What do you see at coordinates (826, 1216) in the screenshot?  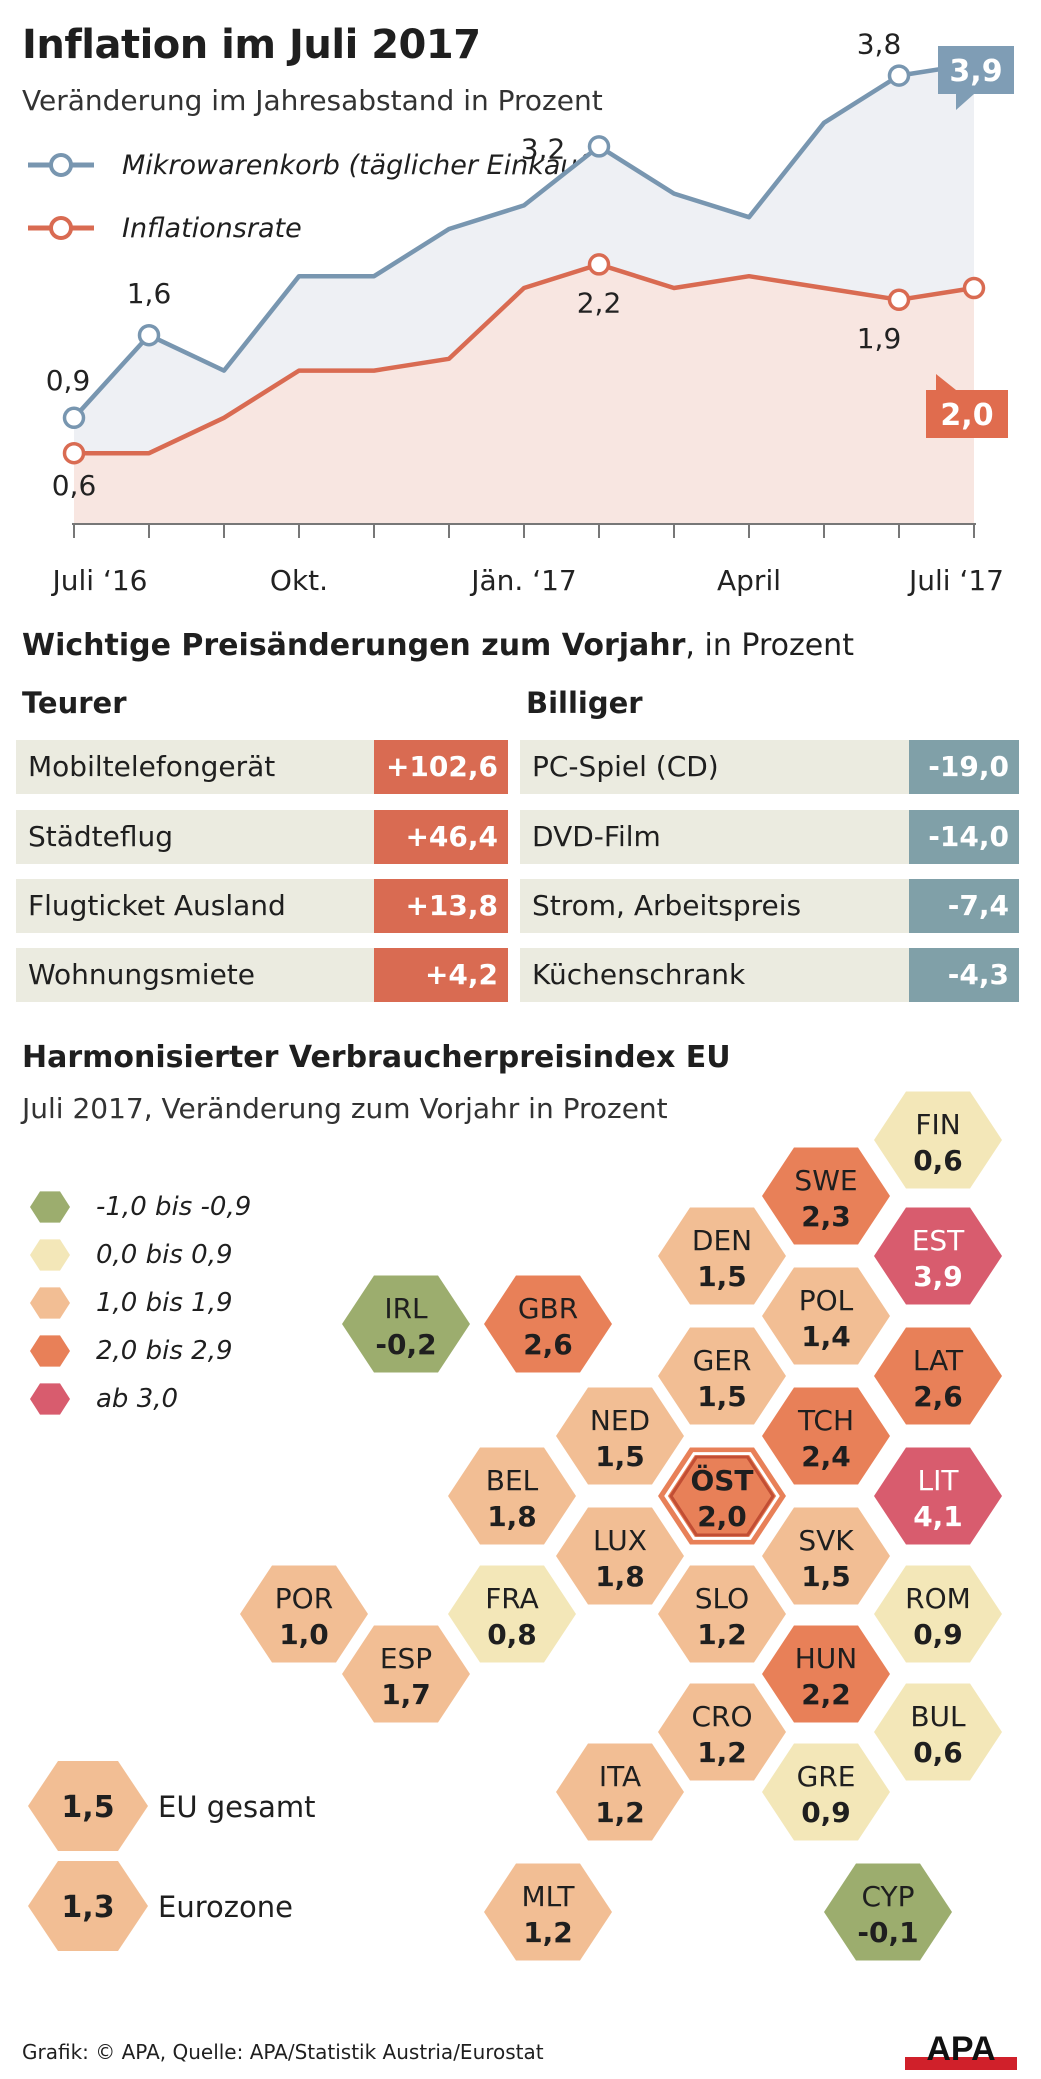 I see `country-value: 2,3` at bounding box center [826, 1216].